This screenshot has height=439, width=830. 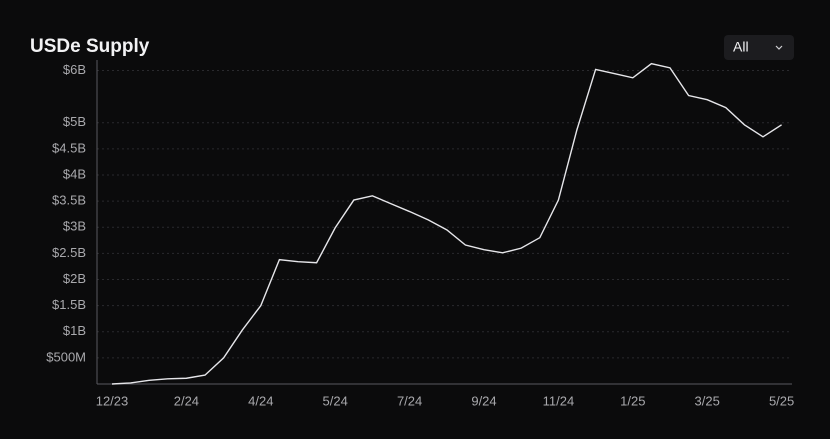 What do you see at coordinates (707, 400) in the screenshot?
I see `x-tick-label: 3/25` at bounding box center [707, 400].